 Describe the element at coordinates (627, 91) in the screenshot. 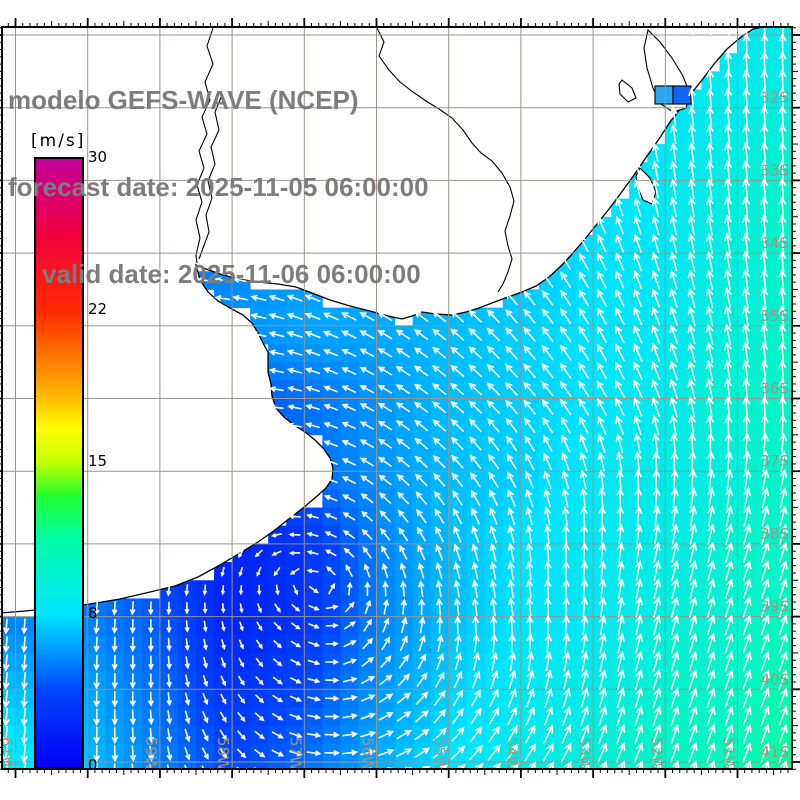

I see `lagoon-outline` at that location.